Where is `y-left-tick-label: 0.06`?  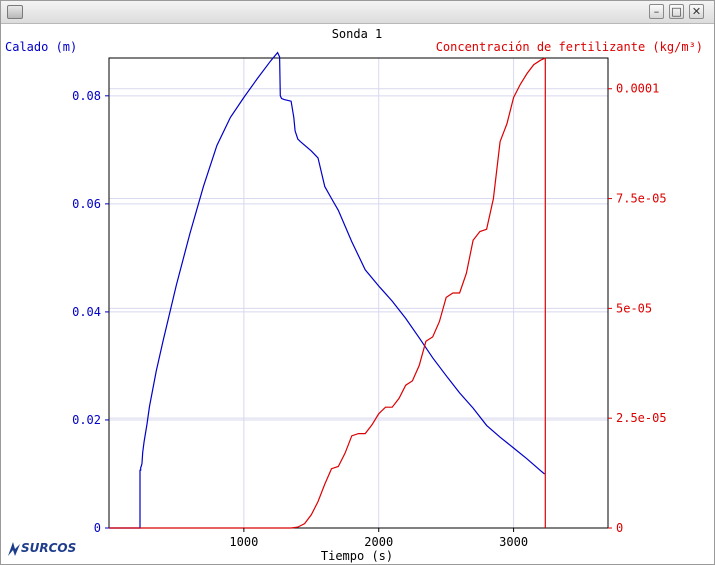
y-left-tick-label: 0.06 is located at coordinates (86, 204).